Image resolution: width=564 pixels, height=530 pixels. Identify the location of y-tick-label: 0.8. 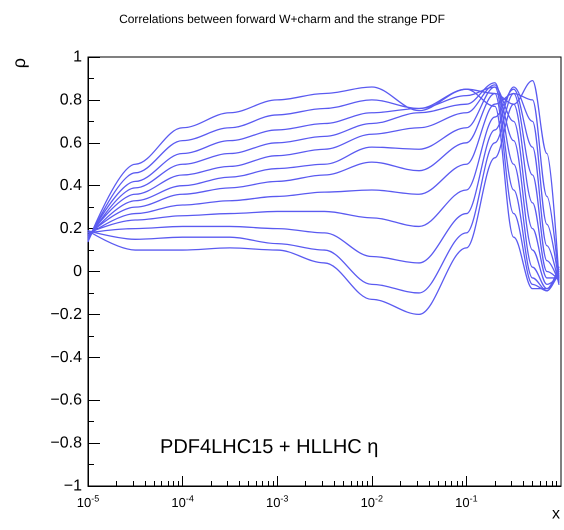
(71, 99).